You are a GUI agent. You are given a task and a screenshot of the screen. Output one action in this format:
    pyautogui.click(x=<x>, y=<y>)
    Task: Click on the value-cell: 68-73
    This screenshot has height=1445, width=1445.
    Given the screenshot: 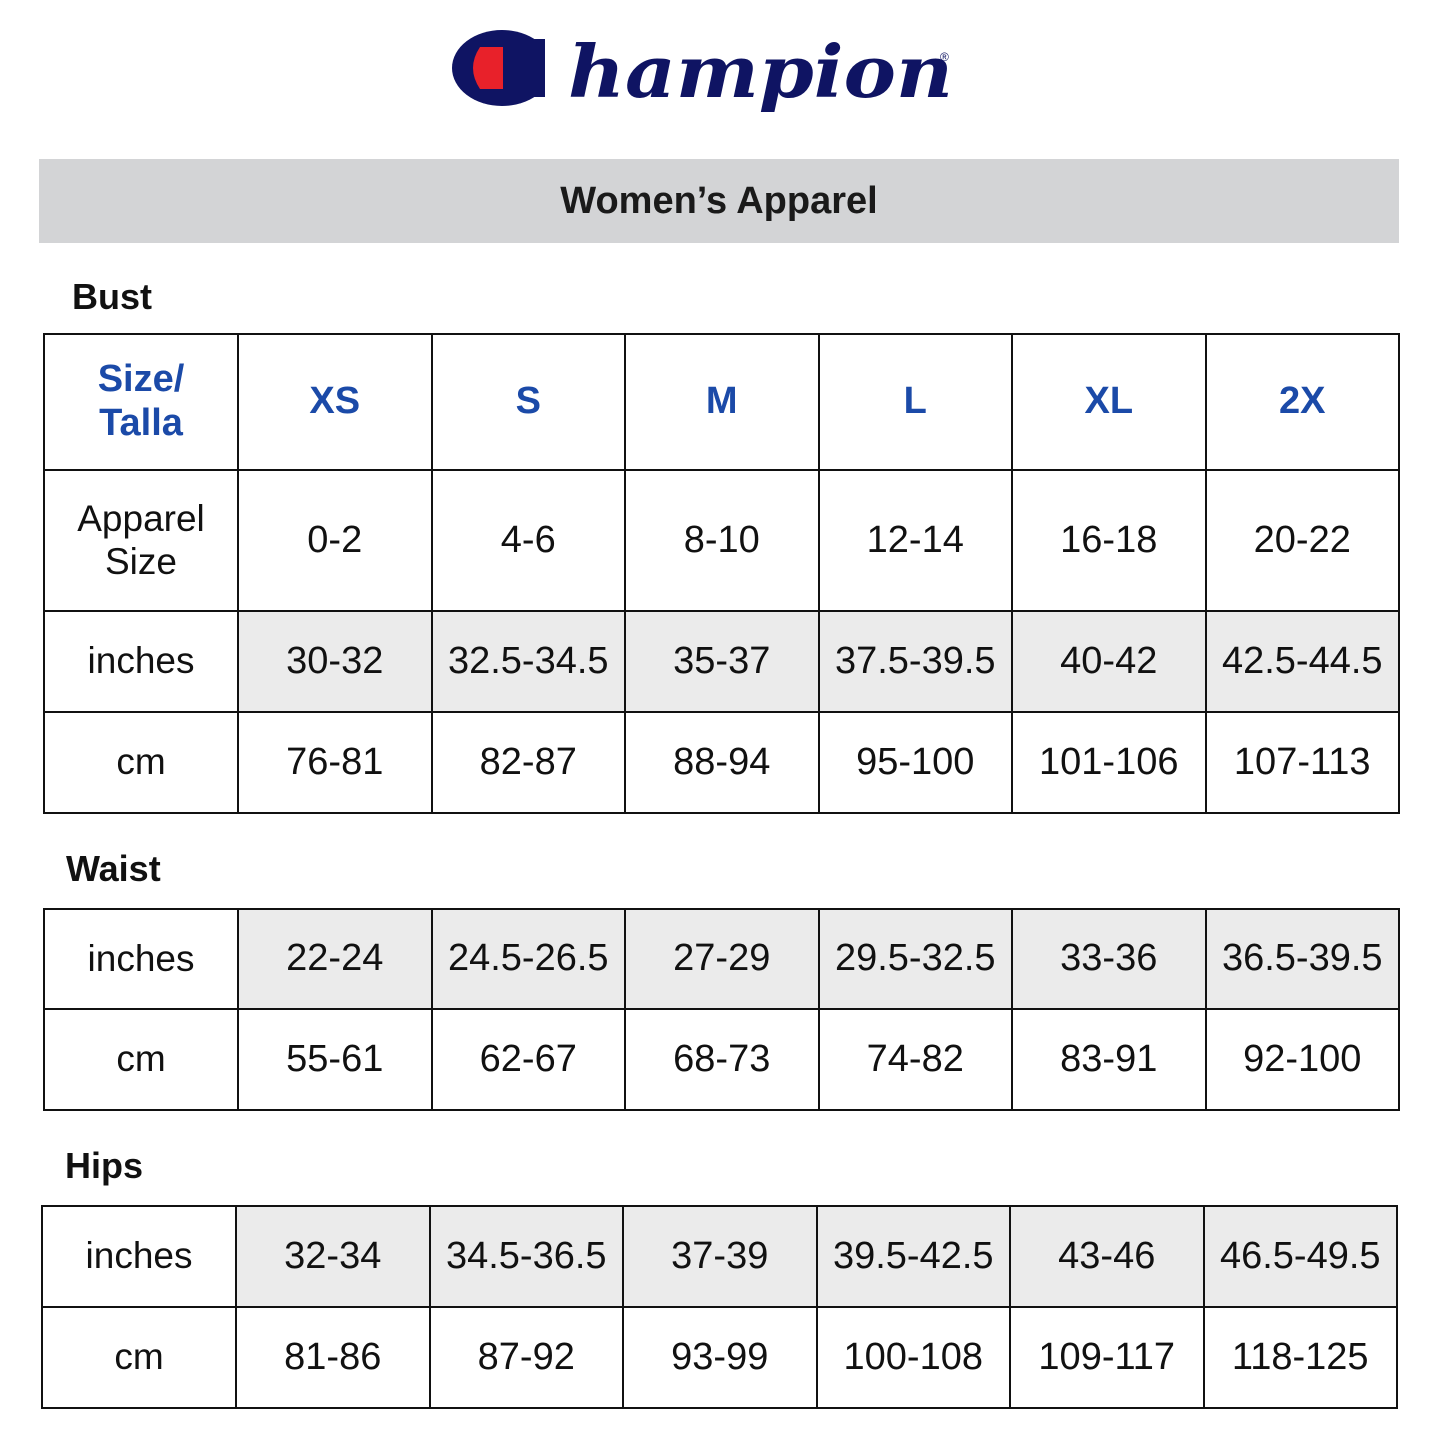 What is the action you would take?
    pyautogui.click(x=722, y=1059)
    